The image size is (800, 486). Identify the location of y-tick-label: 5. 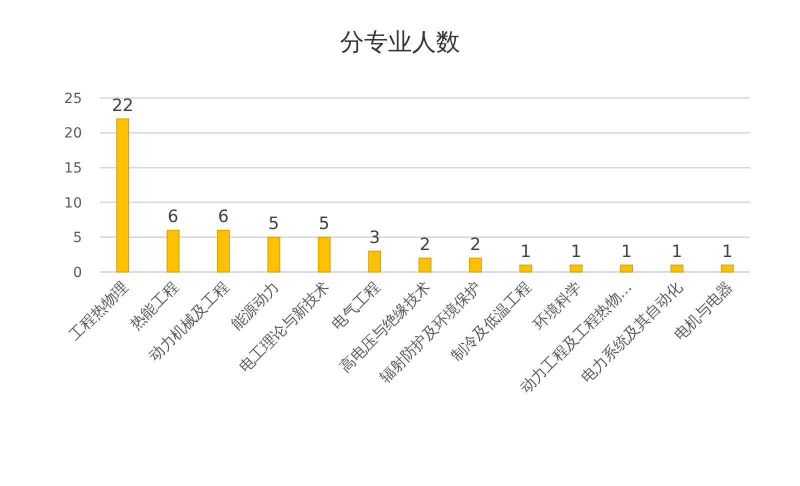
(77, 238).